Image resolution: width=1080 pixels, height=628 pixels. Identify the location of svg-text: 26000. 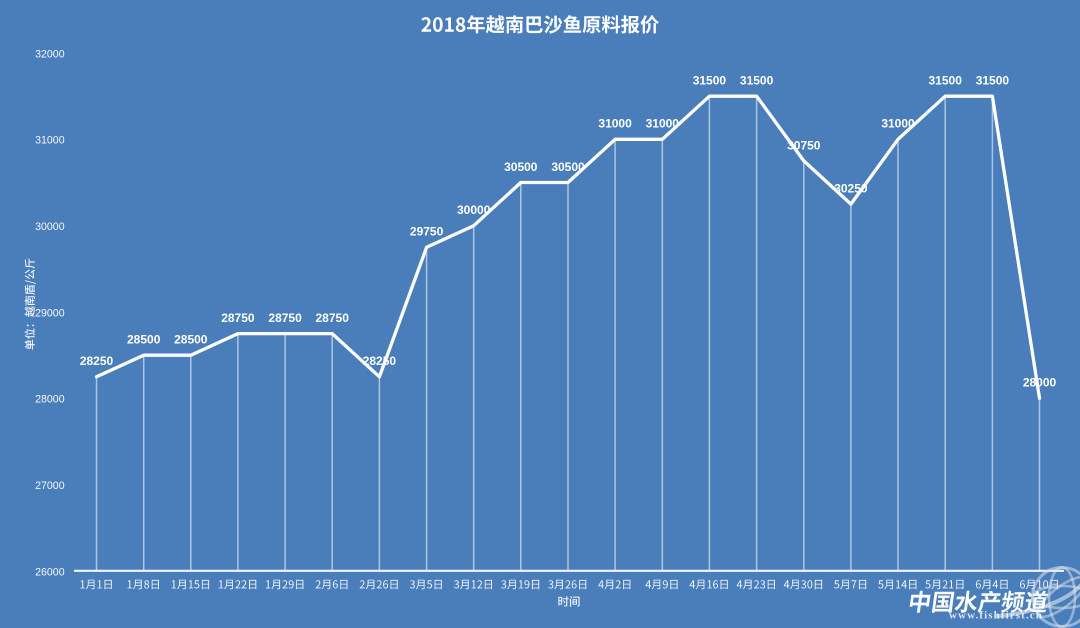
(50, 572).